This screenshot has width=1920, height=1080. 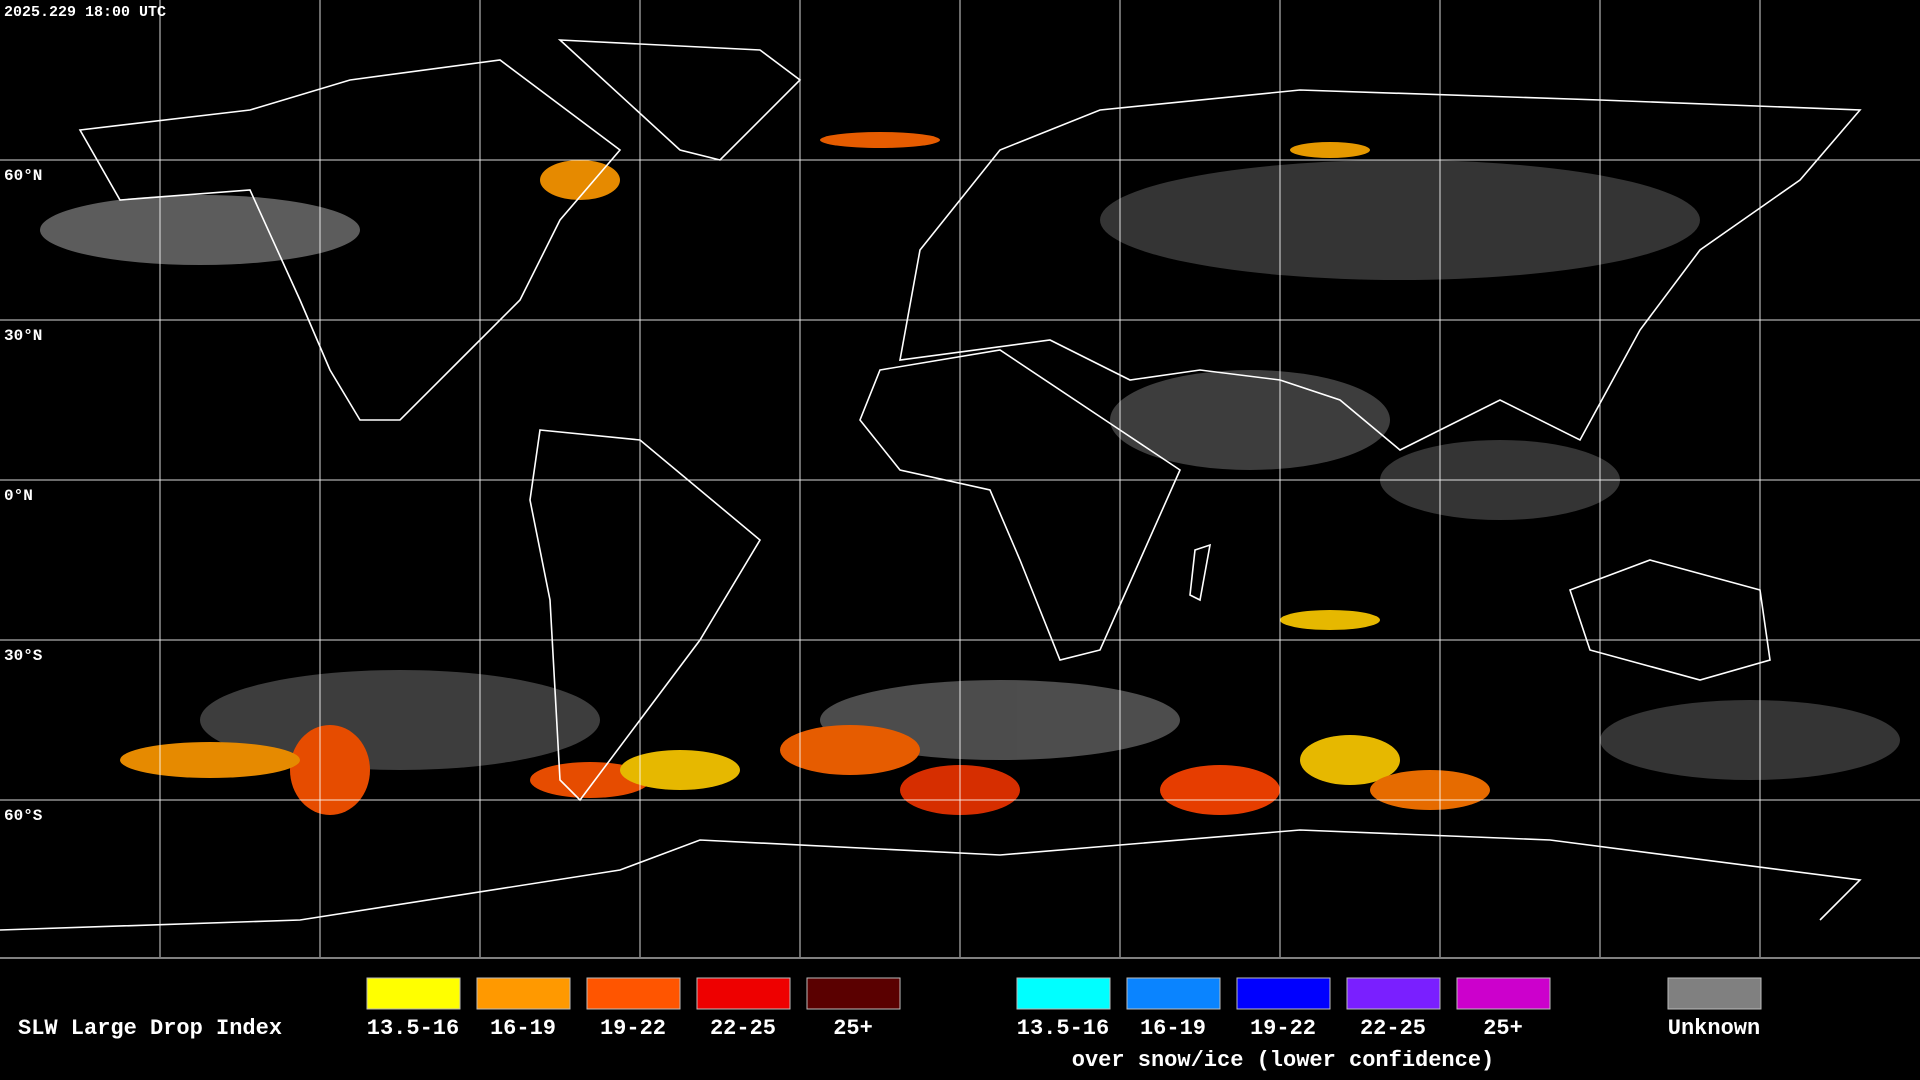 What do you see at coordinates (23, 176) in the screenshot?
I see `latitude-label: 60°N` at bounding box center [23, 176].